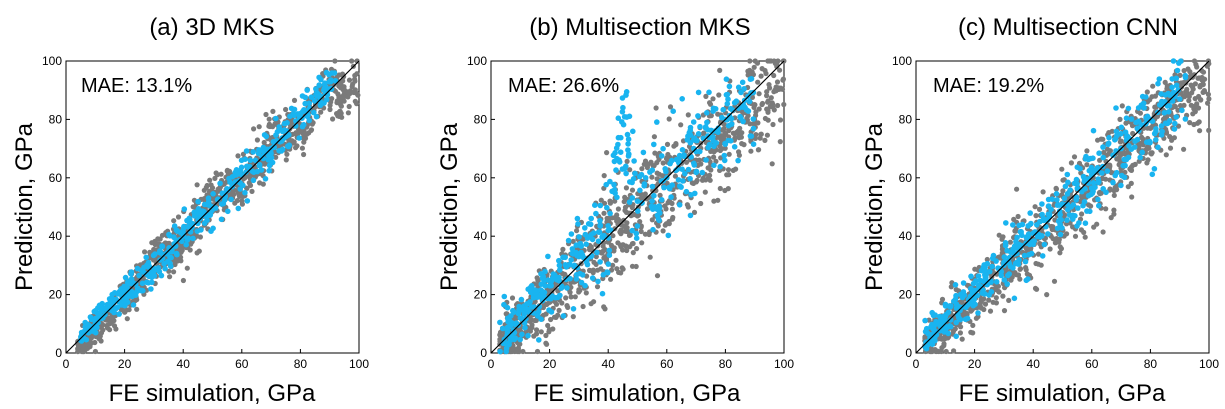 The height and width of the screenshot is (409, 1225). Describe the element at coordinates (1092, 364) in the screenshot. I see `panel-c-xtick-label-60: 60` at that location.